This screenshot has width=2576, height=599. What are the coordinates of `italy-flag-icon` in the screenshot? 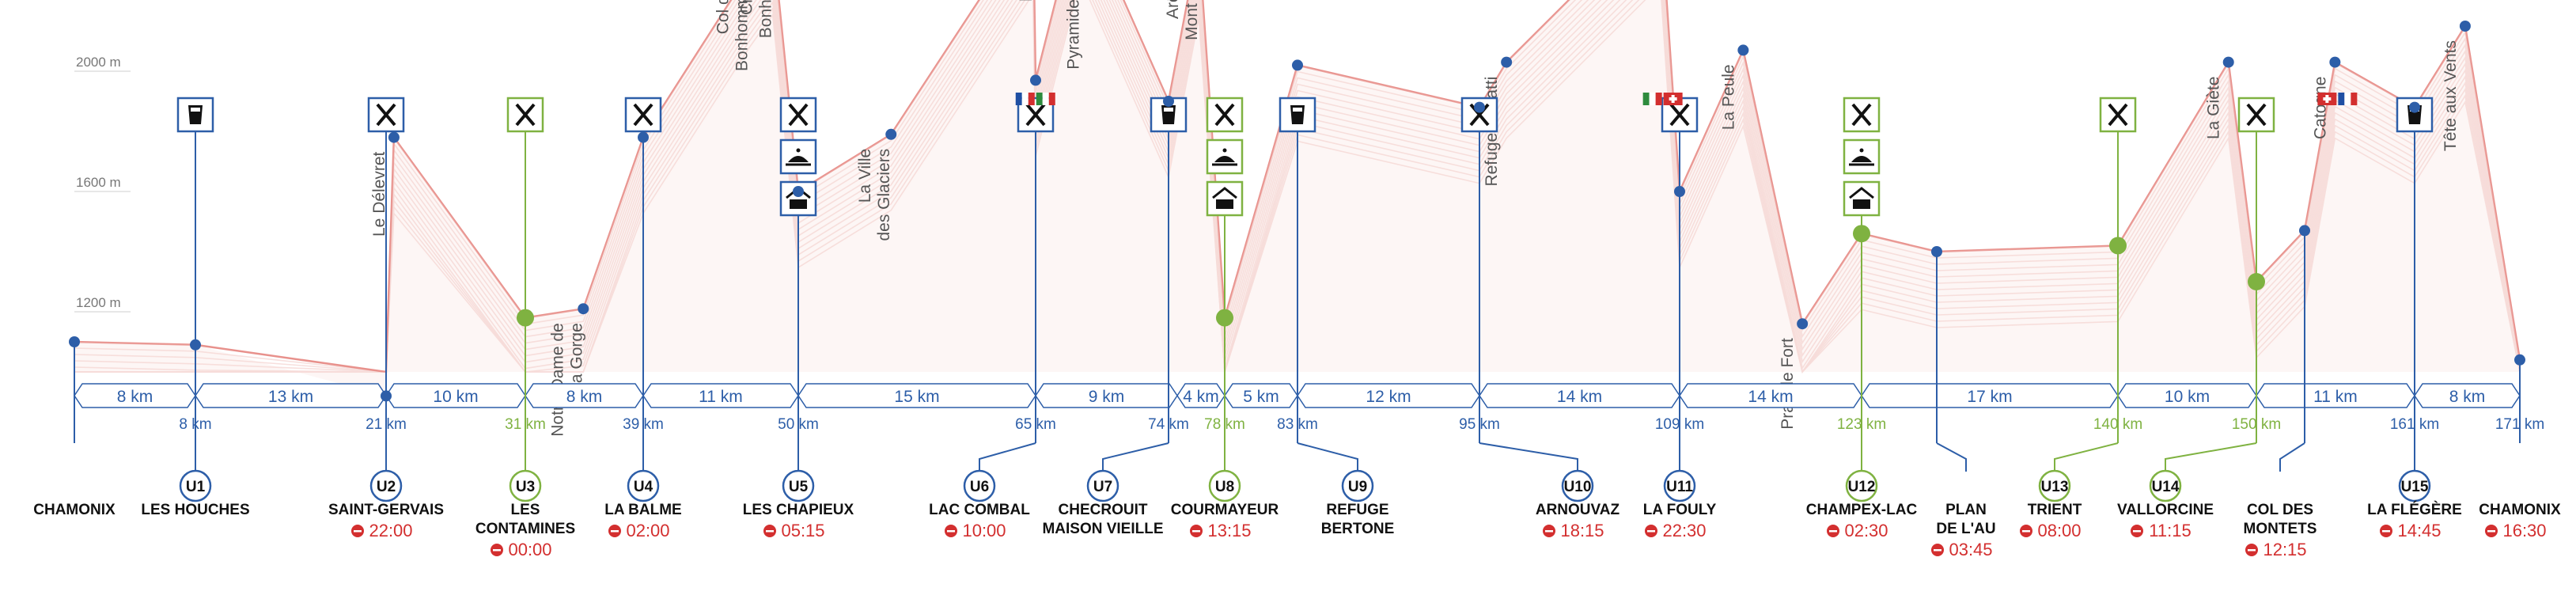 It's located at (1045, 99).